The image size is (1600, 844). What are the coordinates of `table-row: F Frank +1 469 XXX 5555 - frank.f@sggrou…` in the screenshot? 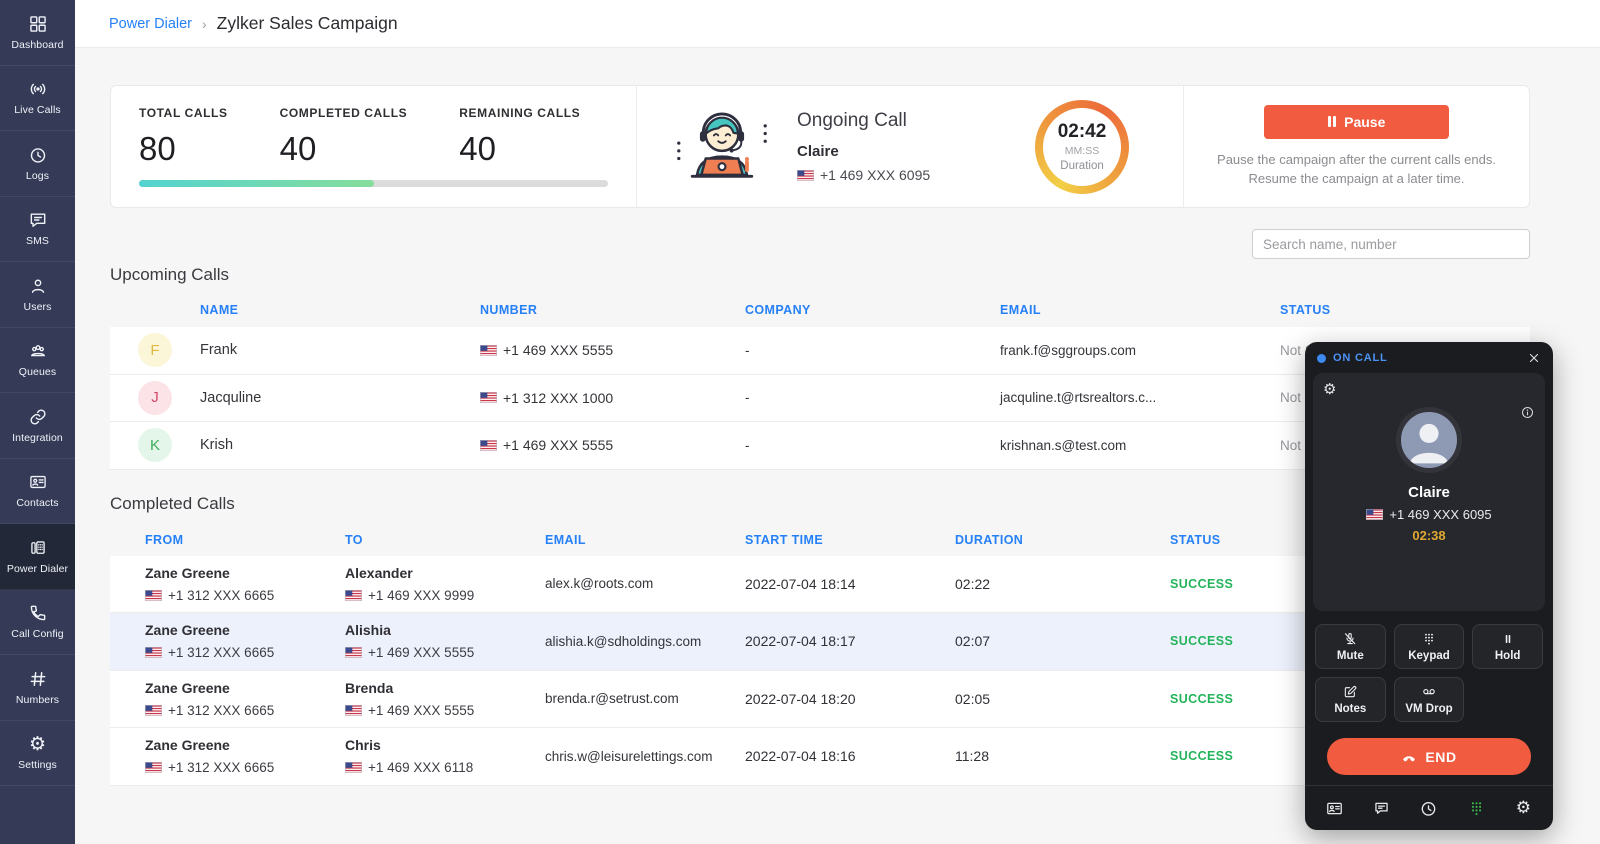 It's located at (820, 351).